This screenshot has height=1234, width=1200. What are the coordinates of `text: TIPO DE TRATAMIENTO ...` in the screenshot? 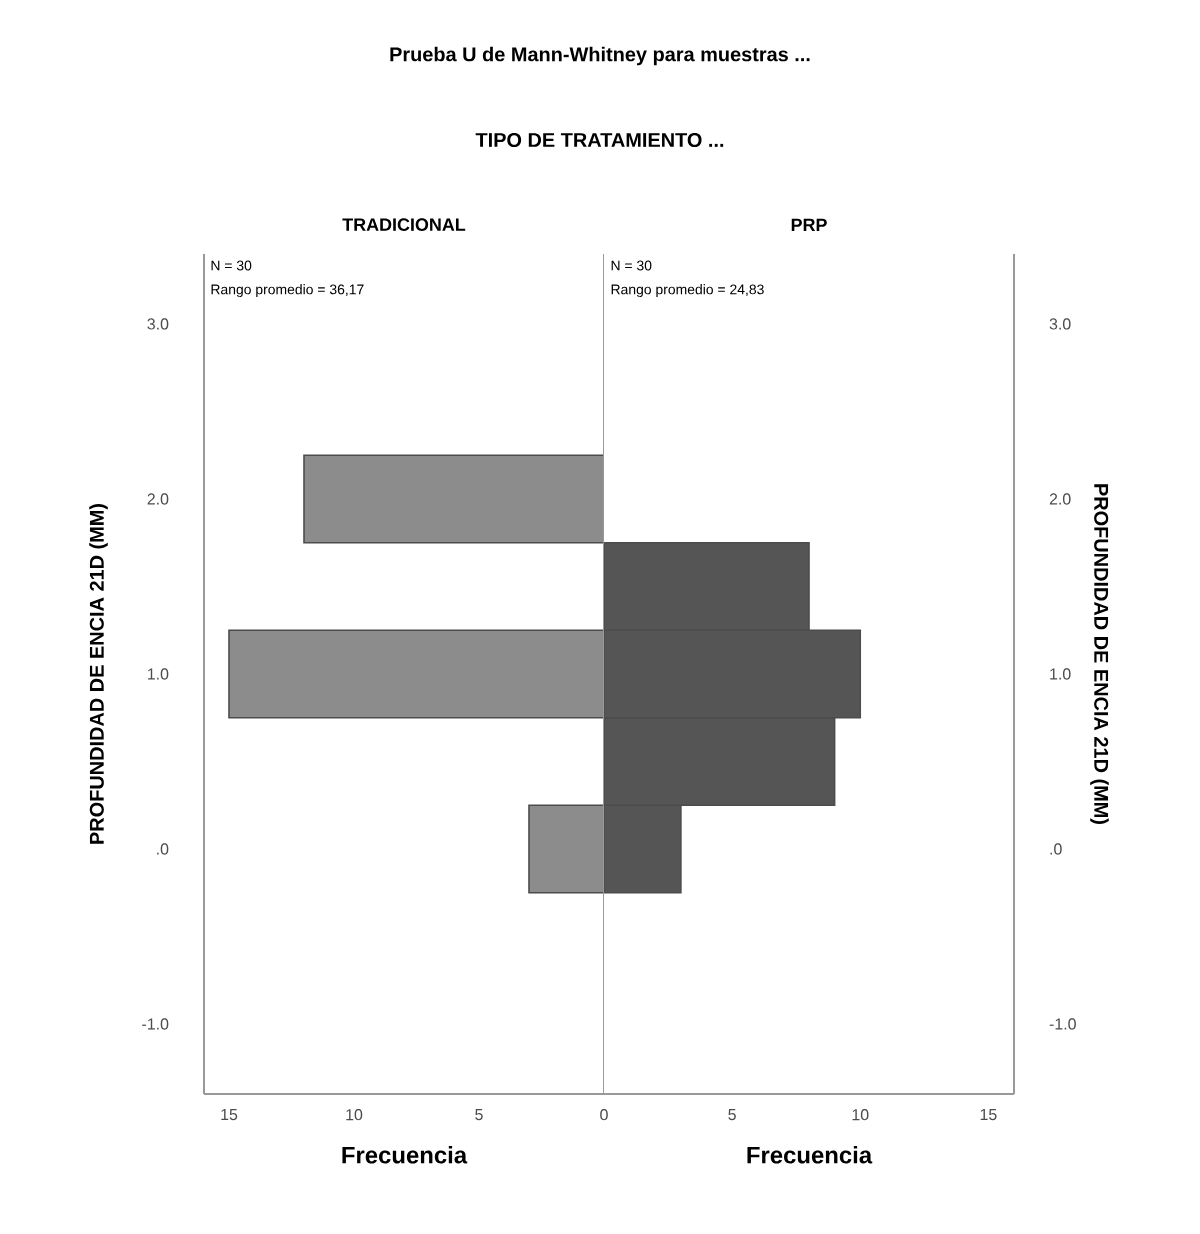 It's located at (599, 140).